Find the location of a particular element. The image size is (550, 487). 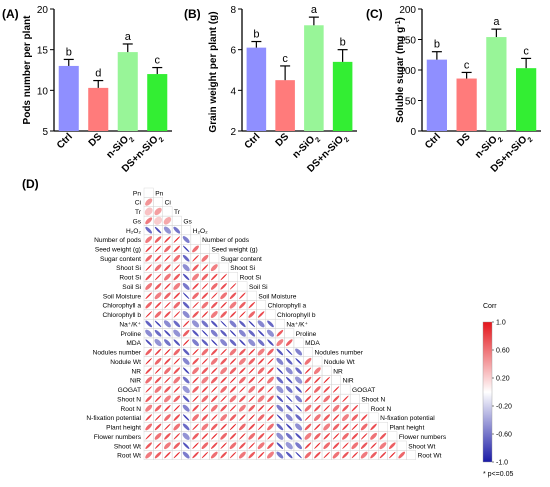

y-tick-label: 5 is located at coordinates (45, 132).